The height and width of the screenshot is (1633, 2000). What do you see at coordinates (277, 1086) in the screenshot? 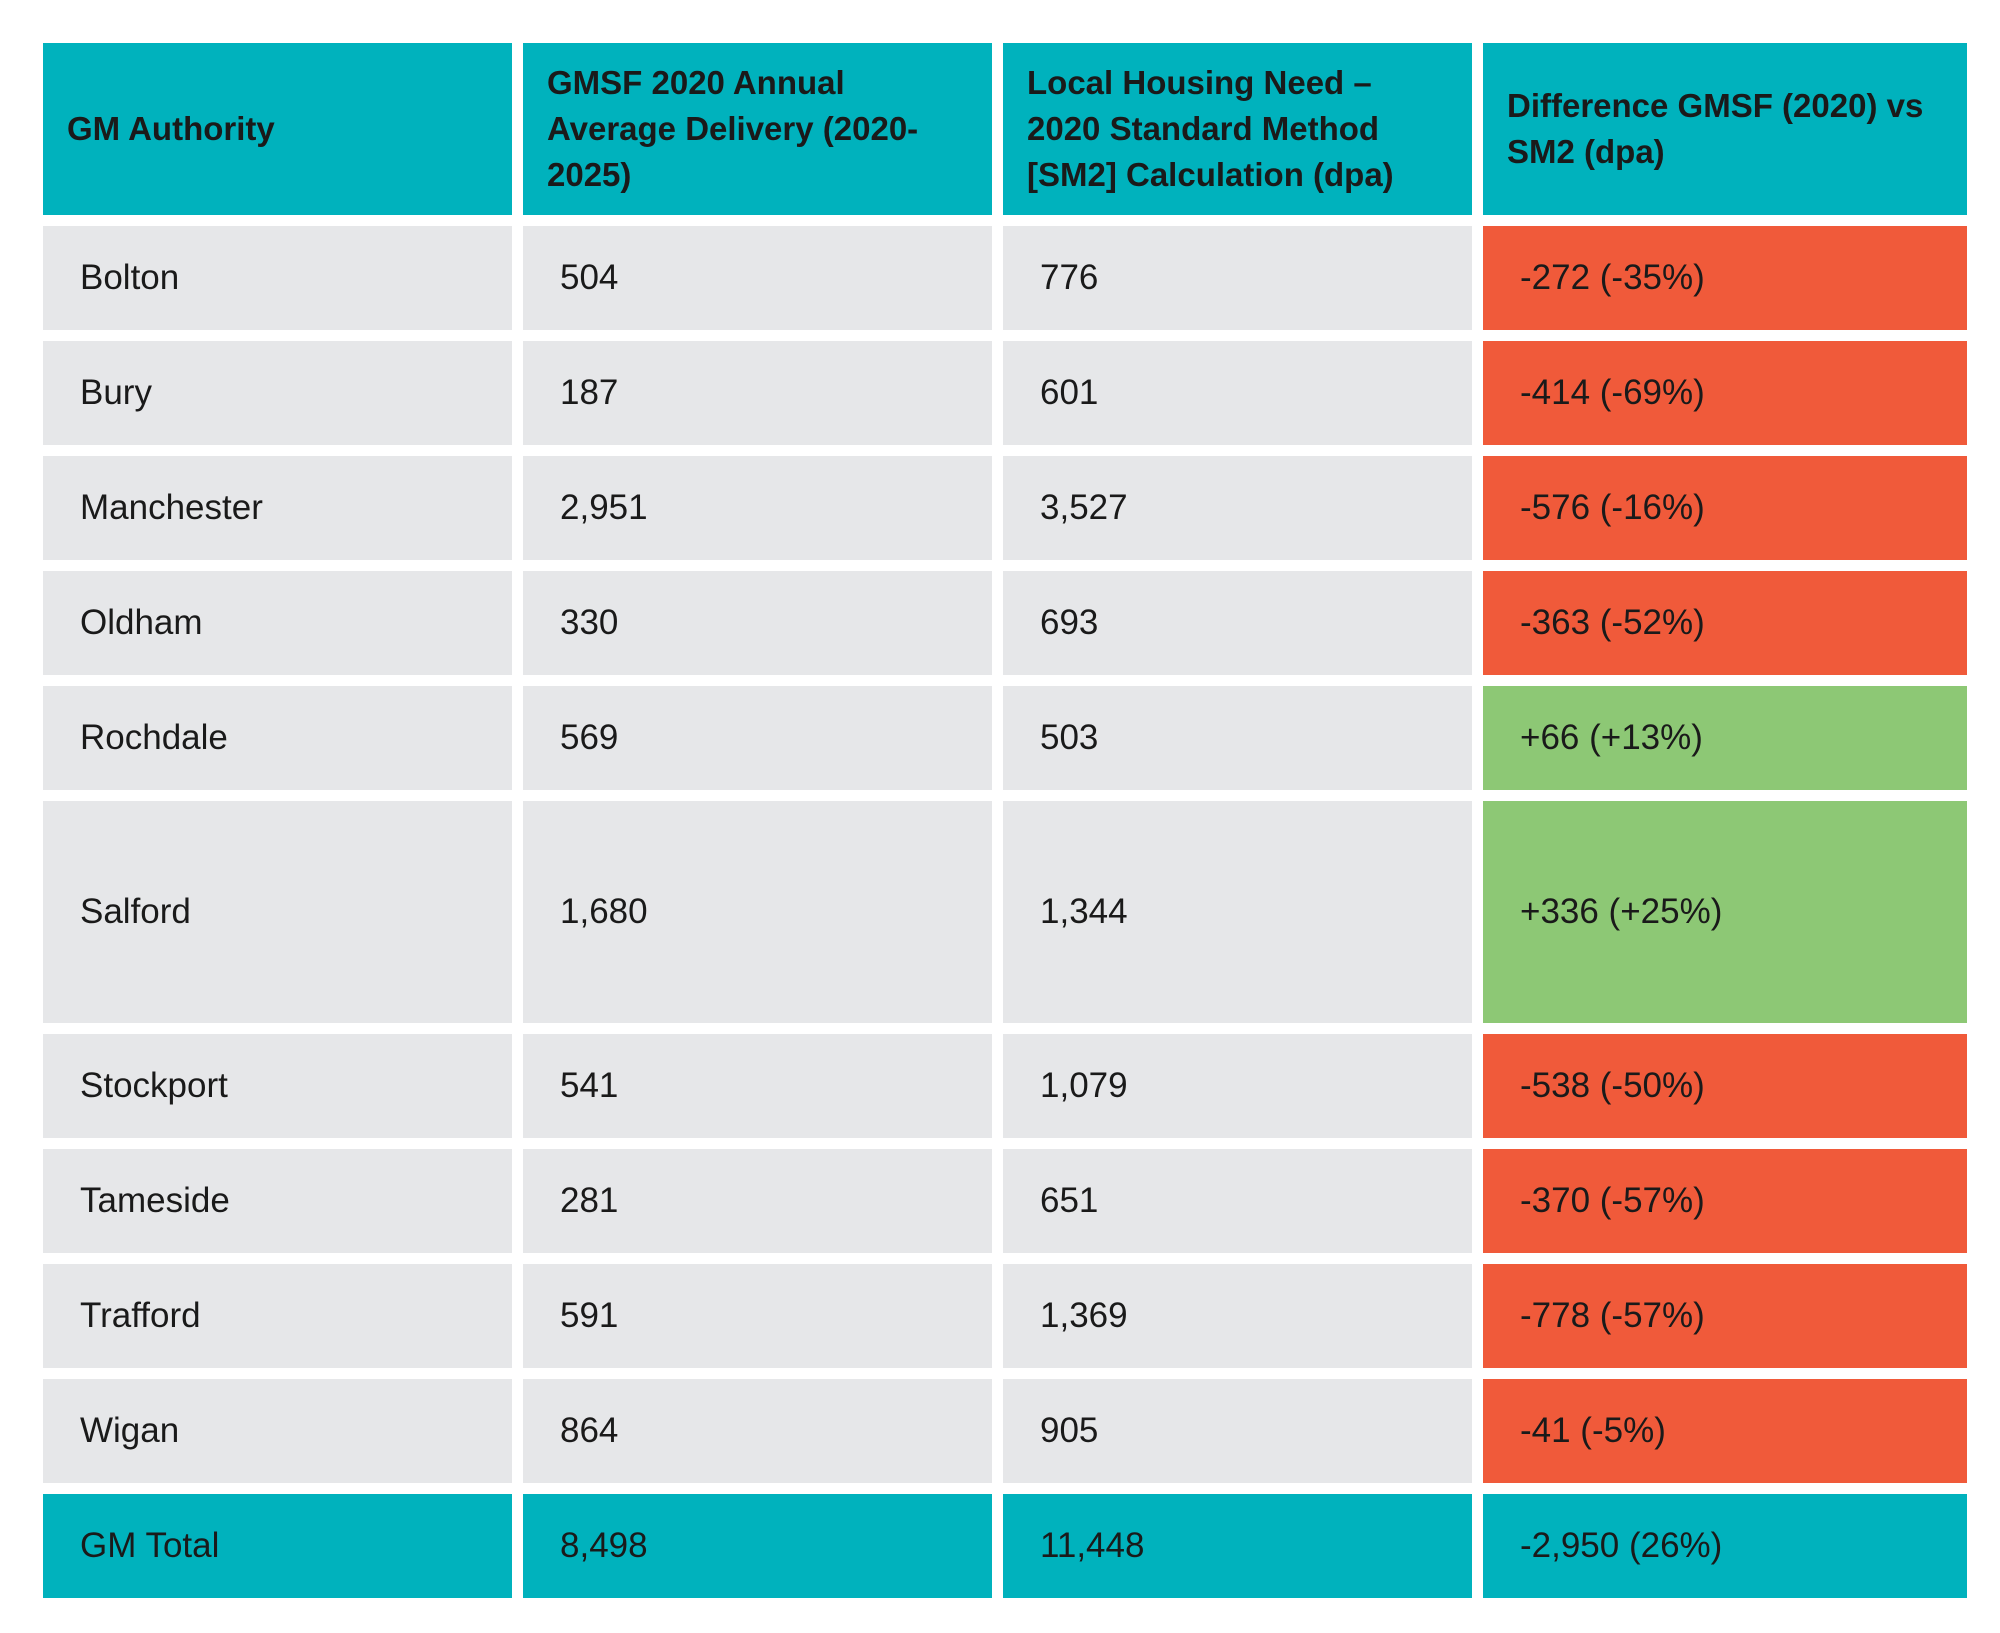
I see `row-authority-cell: Stockport` at bounding box center [277, 1086].